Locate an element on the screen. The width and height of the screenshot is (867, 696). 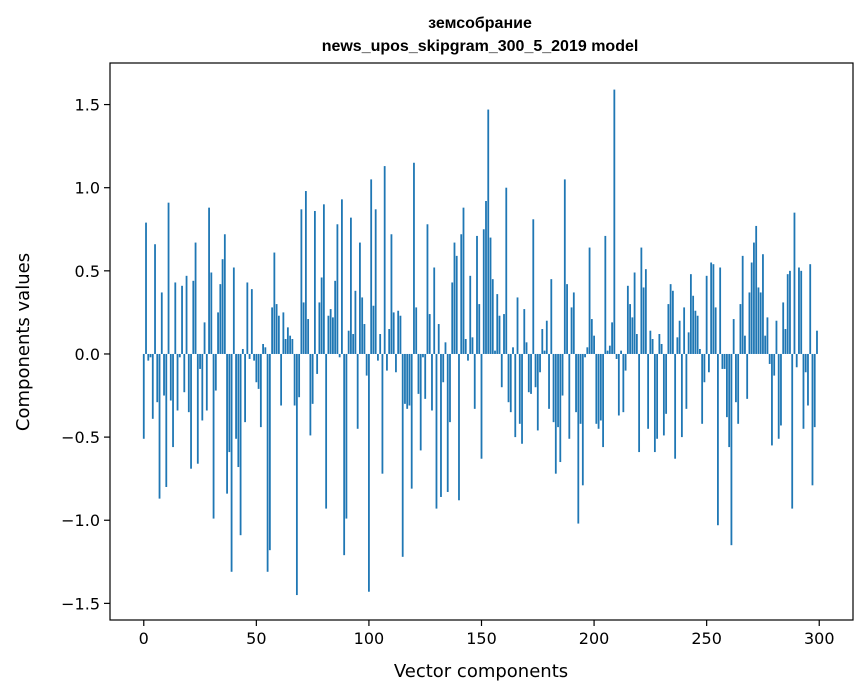
x-axis-ticks: 0 50 100 150 200 250 300 is located at coordinates (487, 634).